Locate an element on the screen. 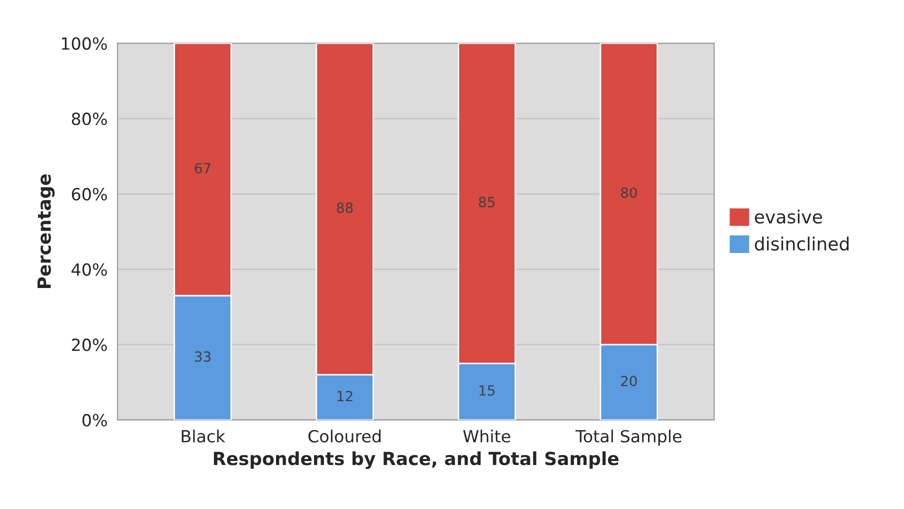 This screenshot has width=904, height=509. data-label: 33 is located at coordinates (202, 356).